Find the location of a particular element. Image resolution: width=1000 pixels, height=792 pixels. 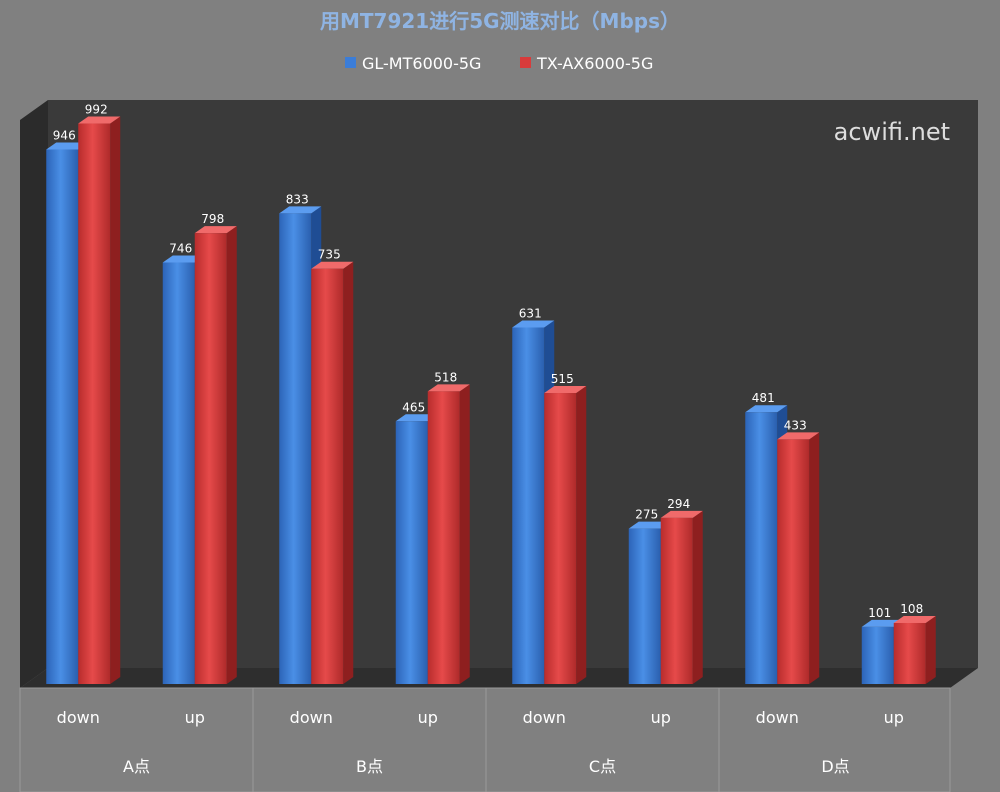

floor is located at coordinates (499, 678).